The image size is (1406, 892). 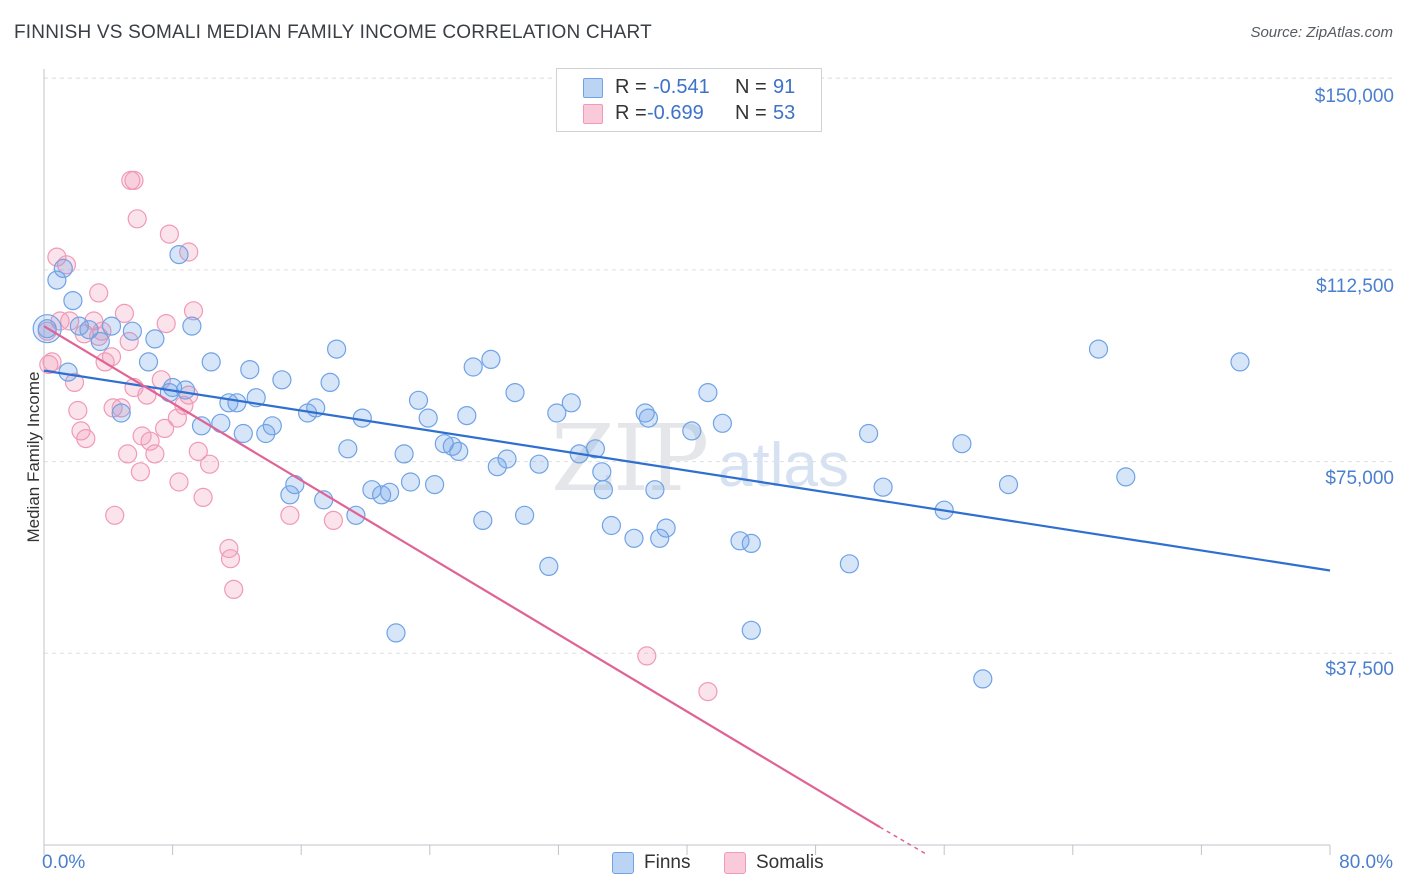 What do you see at coordinates (751, 113) in the screenshot?
I see `somalis-n-label: N =` at bounding box center [751, 113].